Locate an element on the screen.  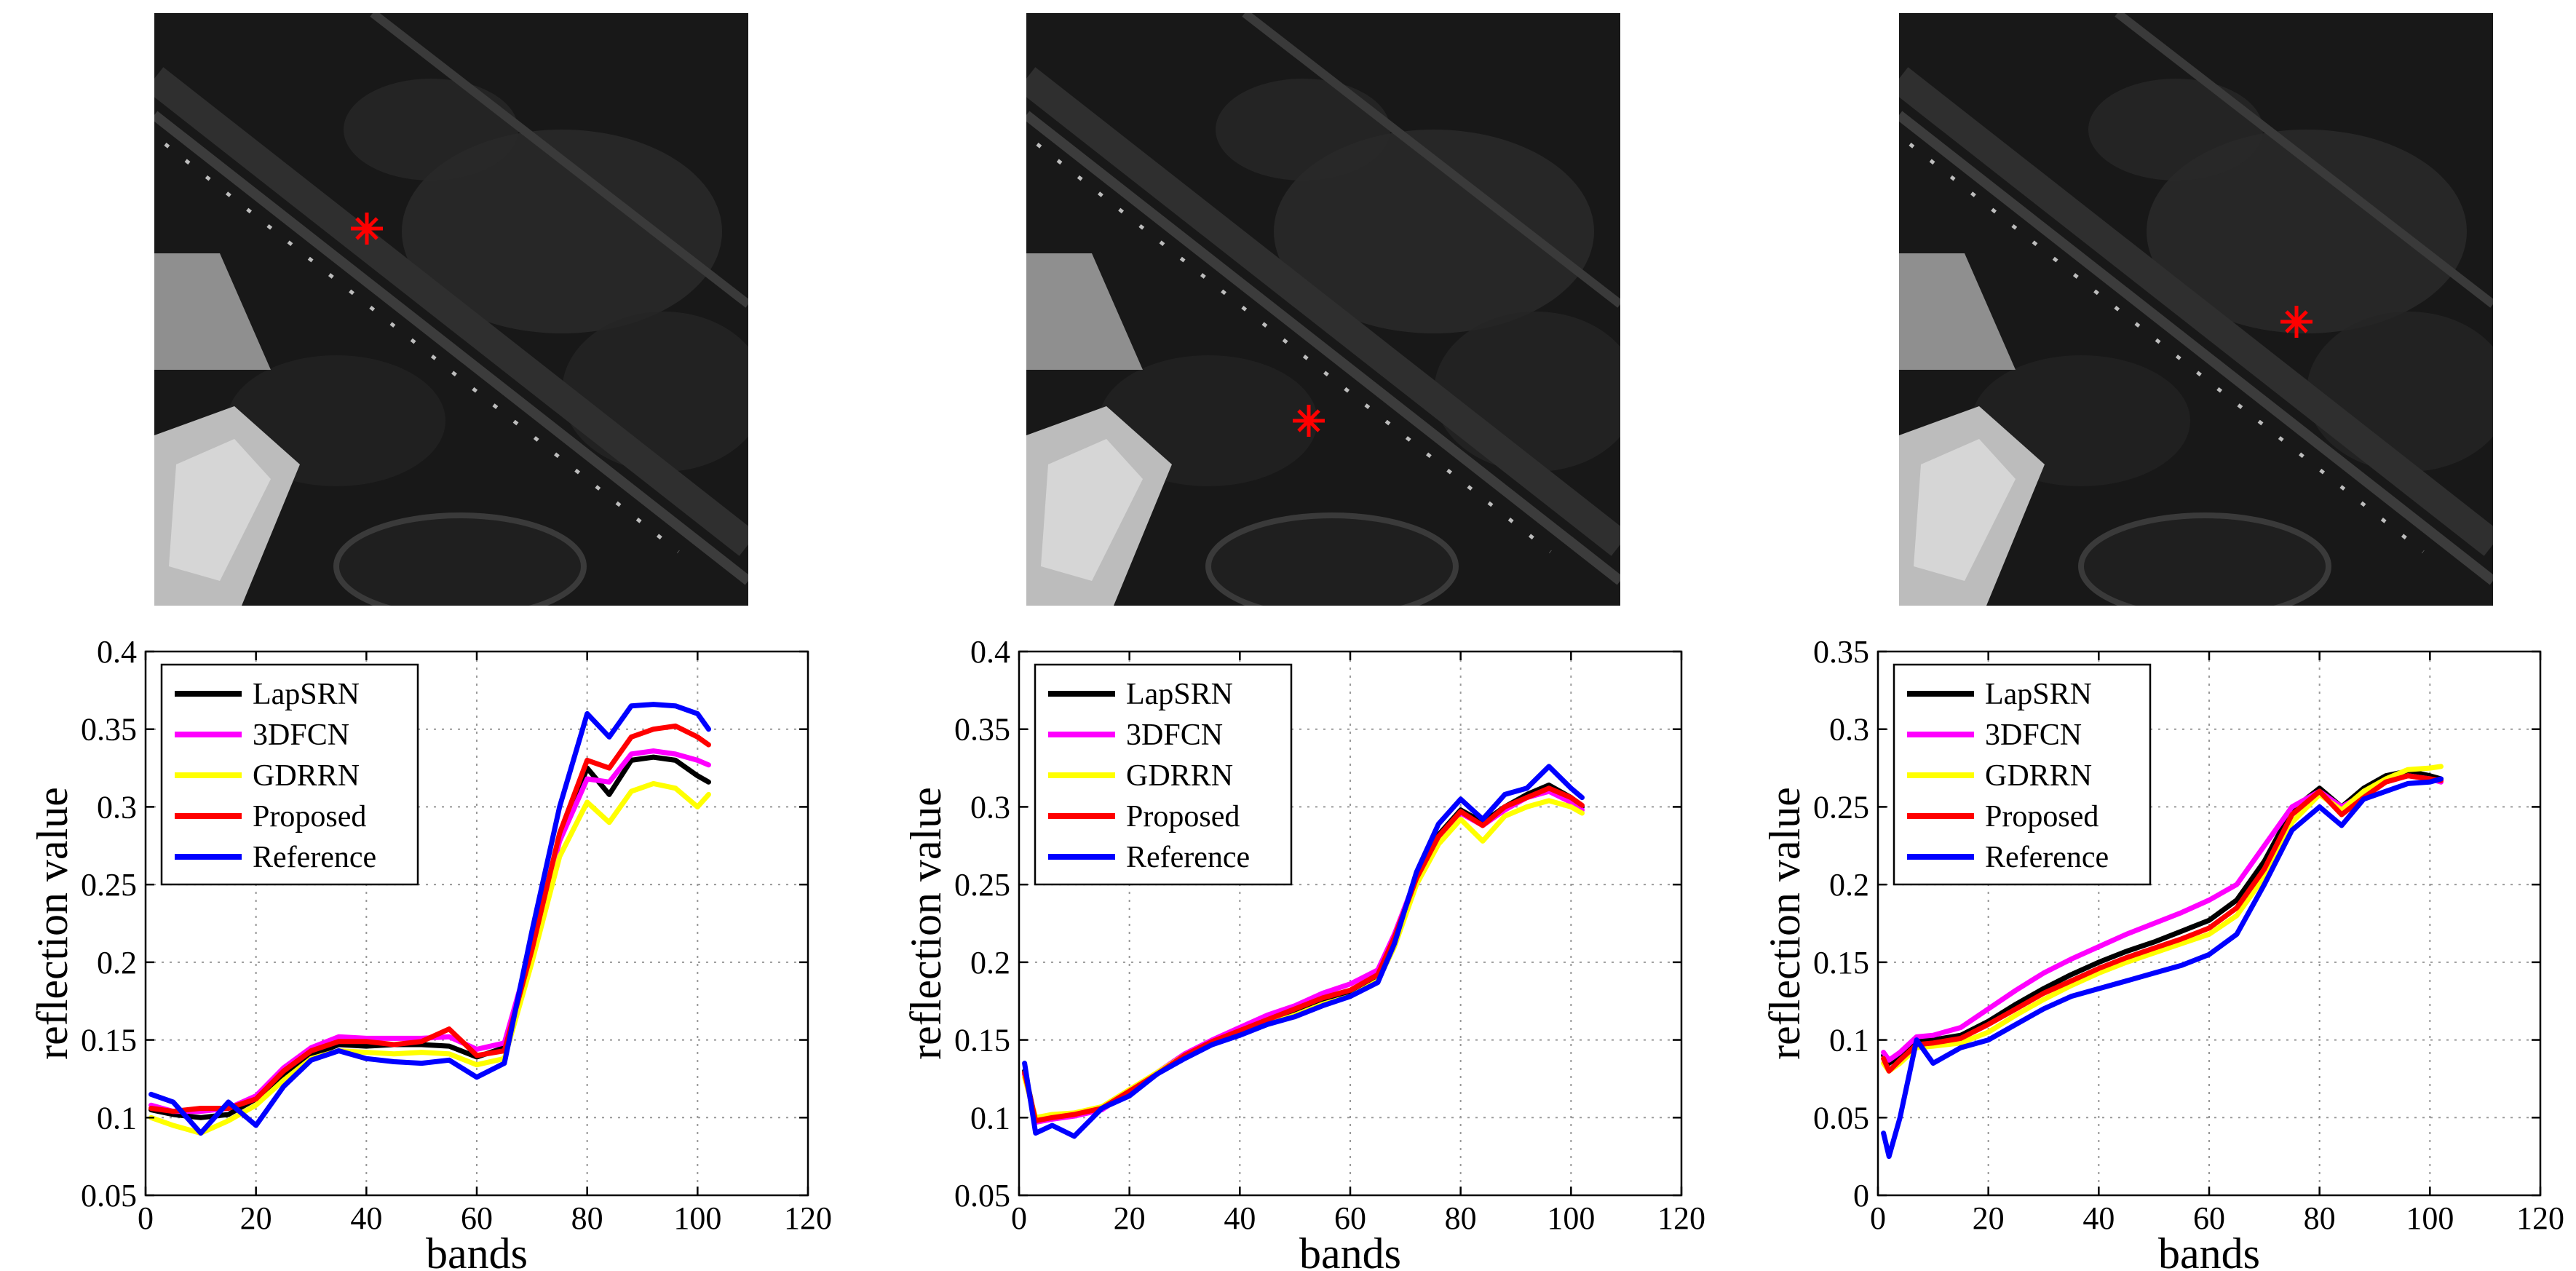
series-line-lapsrn is located at coordinates (2162, 917).